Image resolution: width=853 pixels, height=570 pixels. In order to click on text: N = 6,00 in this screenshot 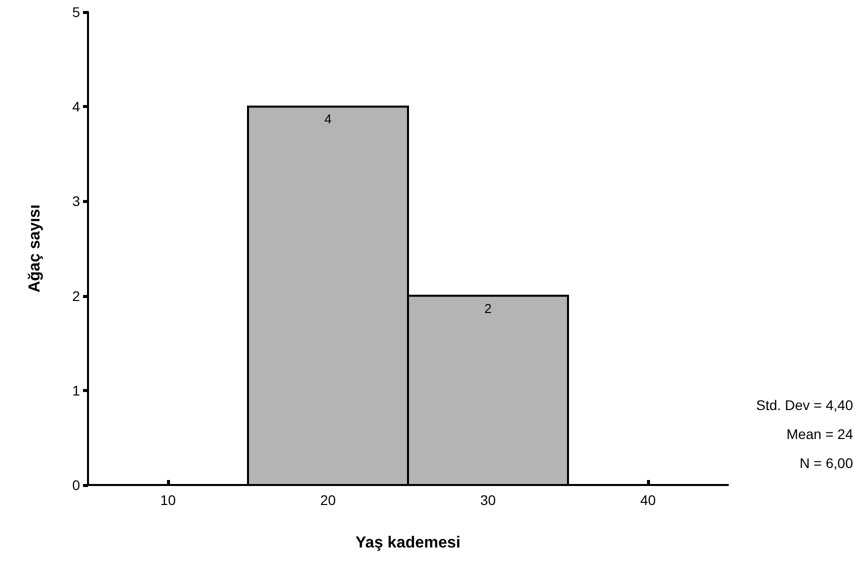, I will do `click(826, 463)`.